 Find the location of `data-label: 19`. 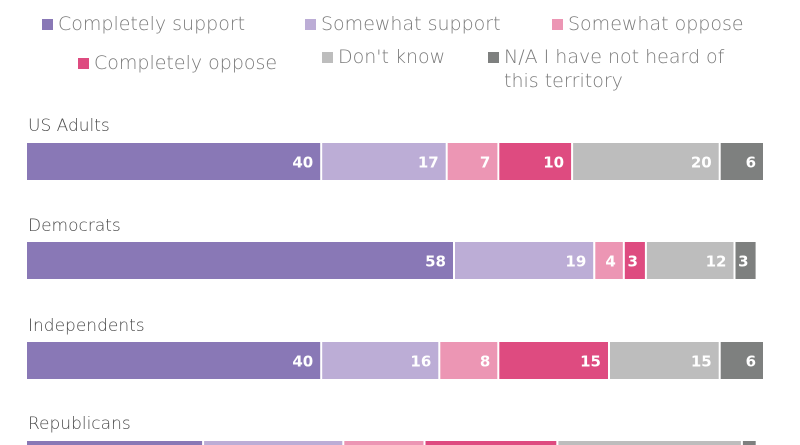

data-label: 19 is located at coordinates (575, 262).